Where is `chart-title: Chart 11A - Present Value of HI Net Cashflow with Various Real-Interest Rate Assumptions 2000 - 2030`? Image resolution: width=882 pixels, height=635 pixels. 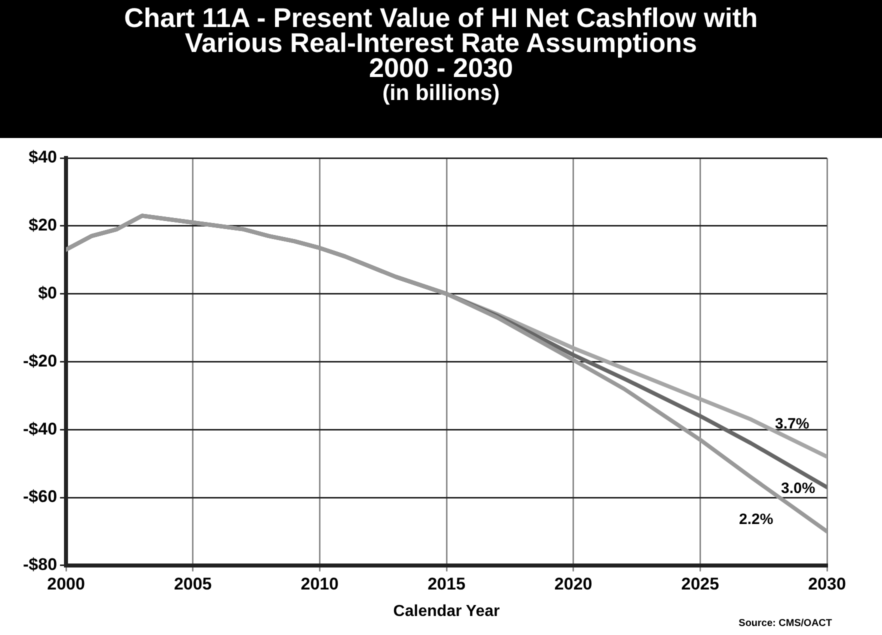
chart-title: Chart 11A - Present Value of HI Net Cashflow with Various Real-Interest Rate Assumptions 2000 - 2030 is located at coordinates (441, 43).